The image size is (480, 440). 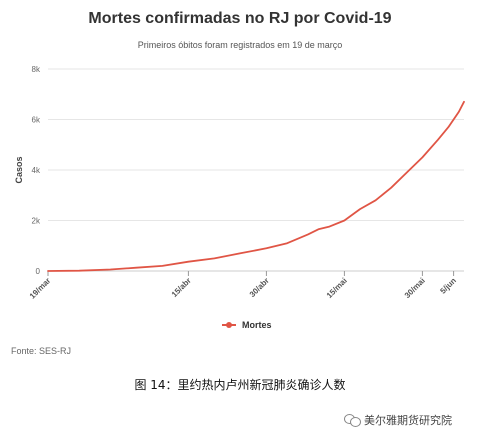 What do you see at coordinates (40, 288) in the screenshot?
I see `x-tick-label: 19/mar` at bounding box center [40, 288].